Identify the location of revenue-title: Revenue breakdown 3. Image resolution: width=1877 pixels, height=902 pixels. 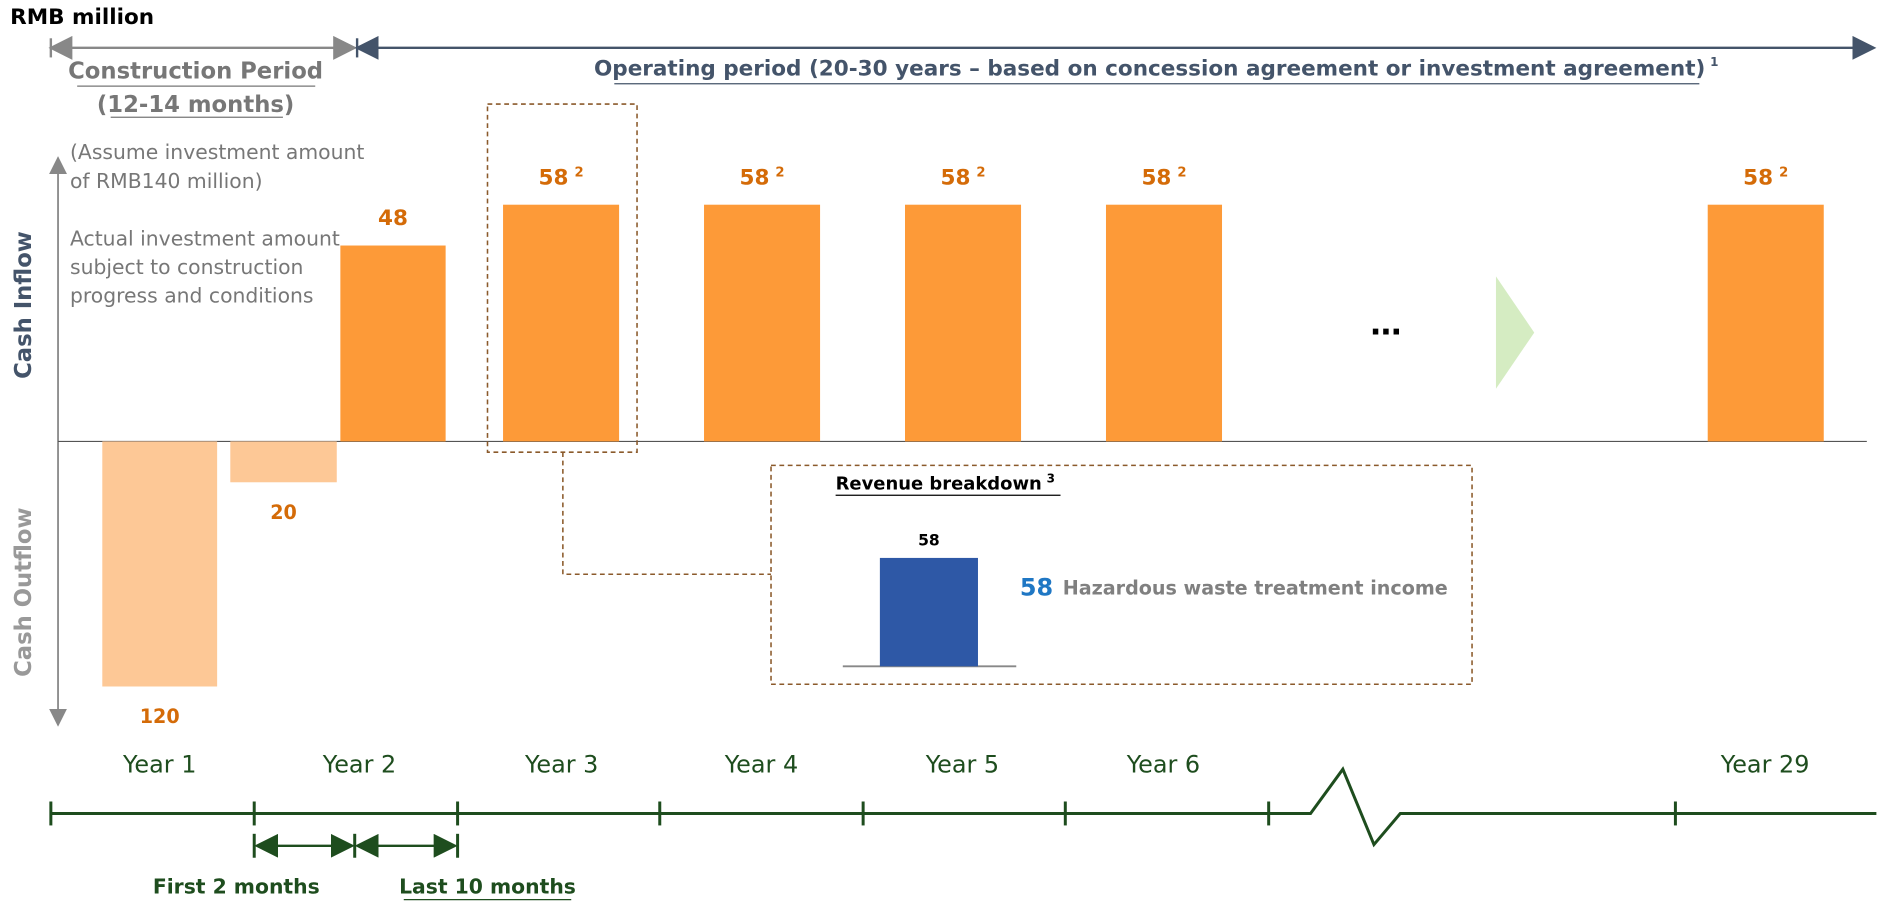
(945, 482).